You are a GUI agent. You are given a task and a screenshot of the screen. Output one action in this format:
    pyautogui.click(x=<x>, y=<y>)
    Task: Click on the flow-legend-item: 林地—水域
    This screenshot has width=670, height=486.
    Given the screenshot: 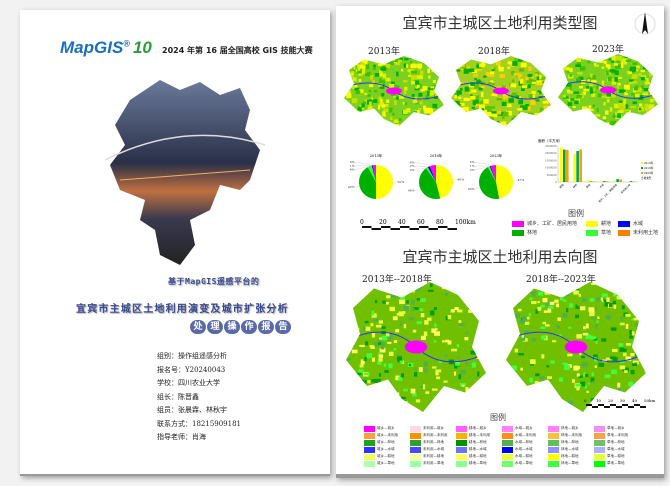 What is the action you would take?
    pyautogui.click(x=571, y=449)
    